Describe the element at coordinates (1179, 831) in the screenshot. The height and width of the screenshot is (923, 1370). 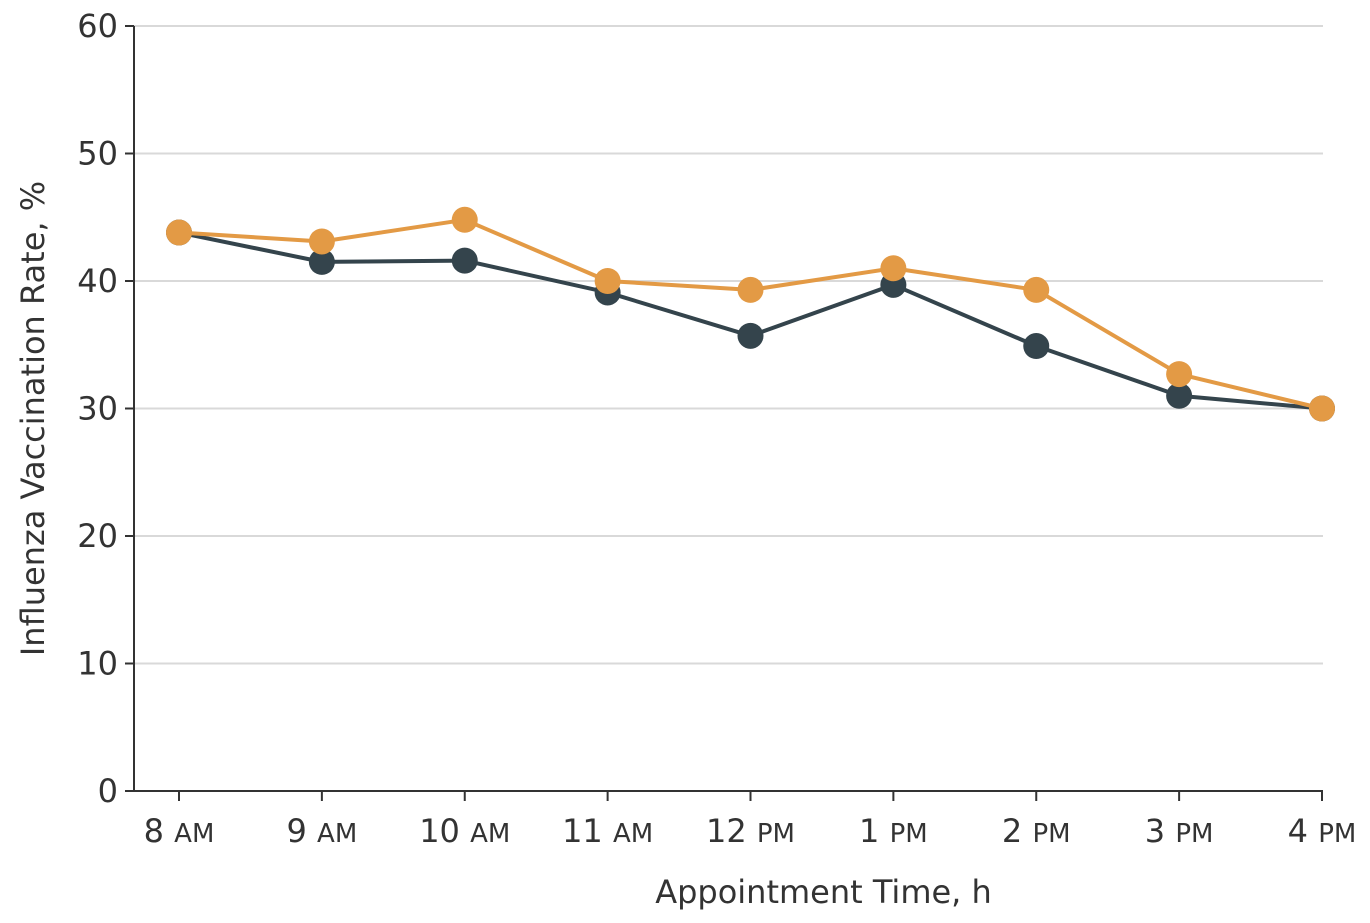
I see `x-tick-label: 3 PM` at that location.